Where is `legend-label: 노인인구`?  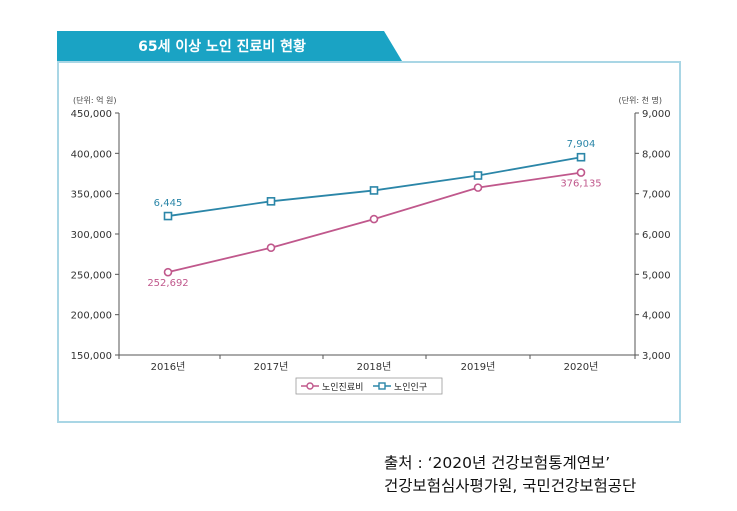 legend-label: 노인인구 is located at coordinates (410, 387).